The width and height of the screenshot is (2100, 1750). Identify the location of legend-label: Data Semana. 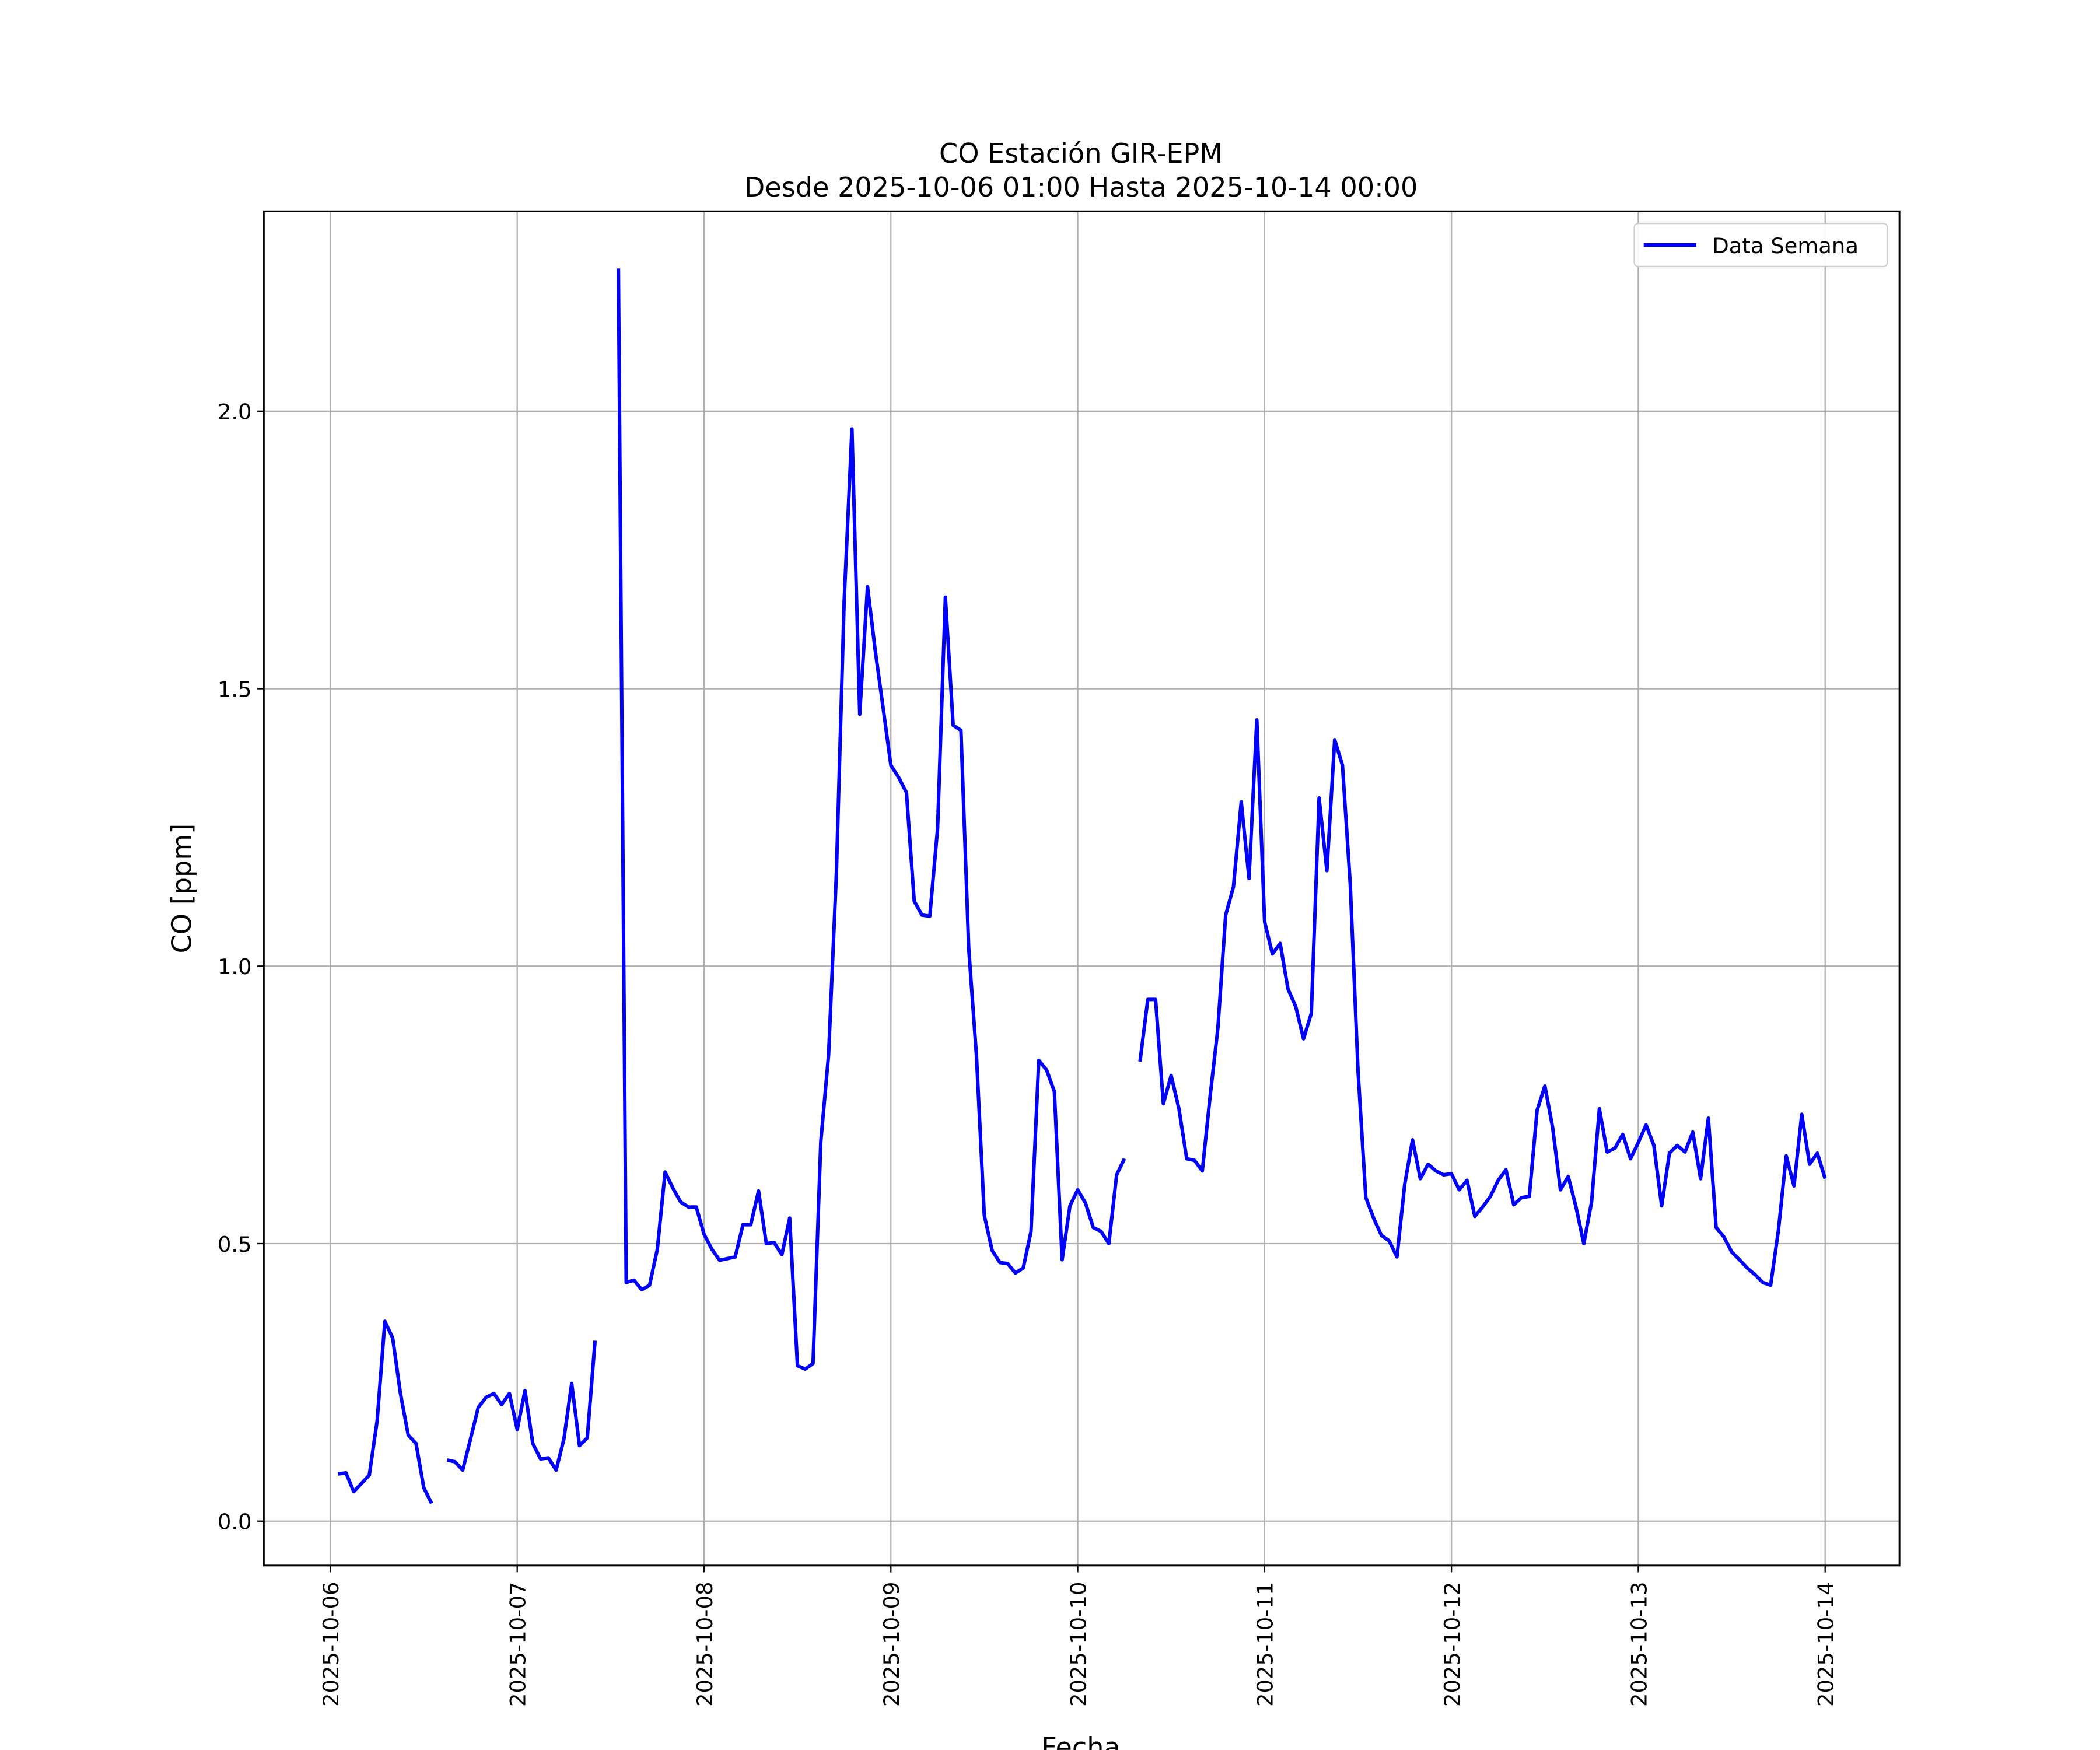
(1785, 245).